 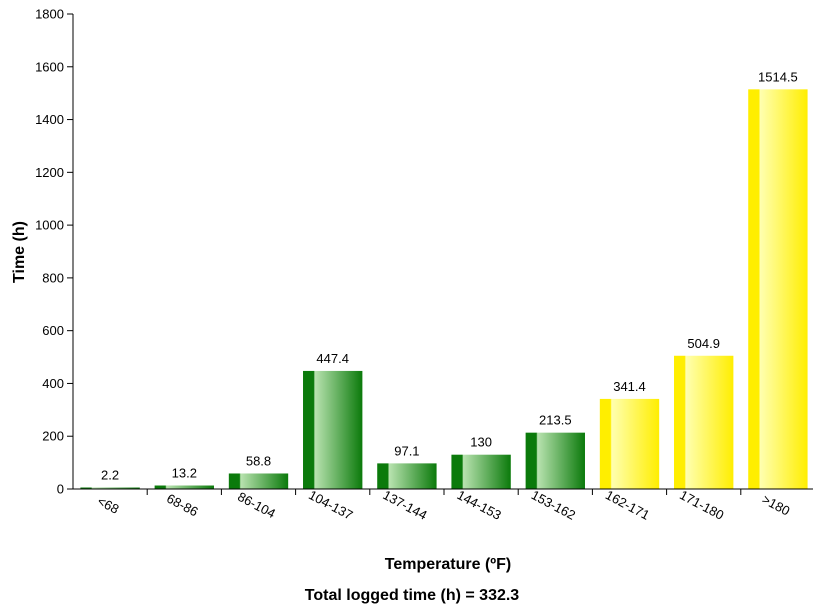 I want to click on y-tick-label: 1000, so click(x=49, y=225).